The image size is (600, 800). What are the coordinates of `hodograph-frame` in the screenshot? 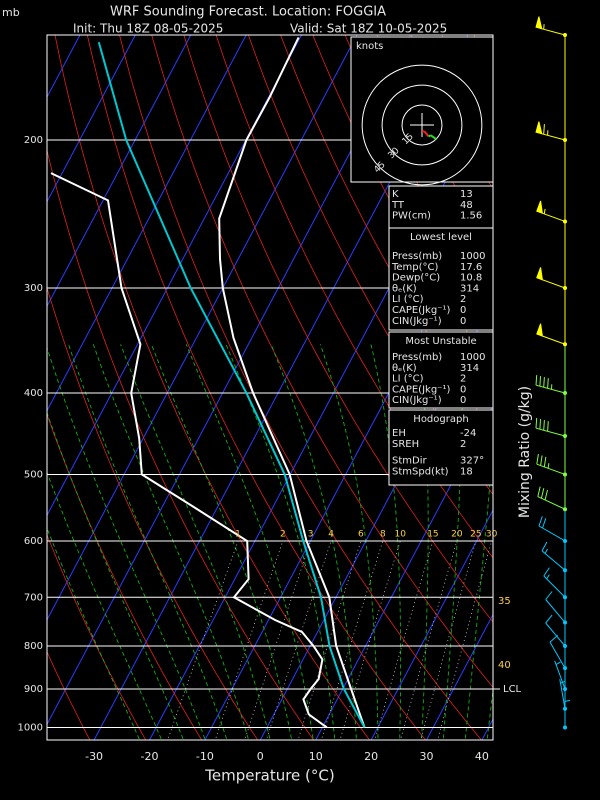 It's located at (422, 109).